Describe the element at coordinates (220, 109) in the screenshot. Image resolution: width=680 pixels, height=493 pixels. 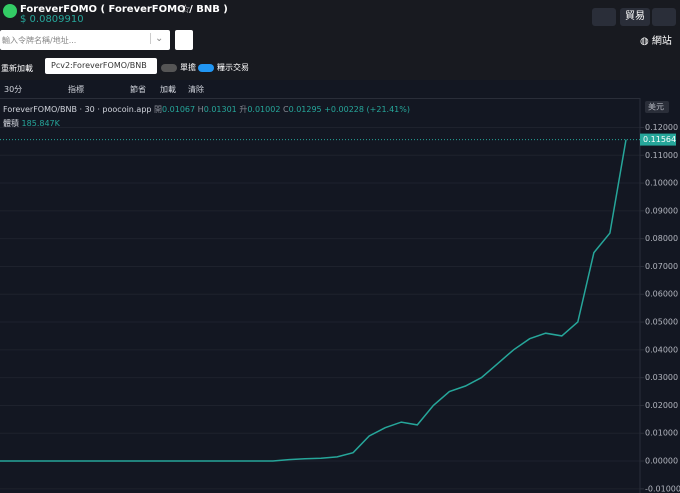
I see `high-value: 0.01301` at that location.